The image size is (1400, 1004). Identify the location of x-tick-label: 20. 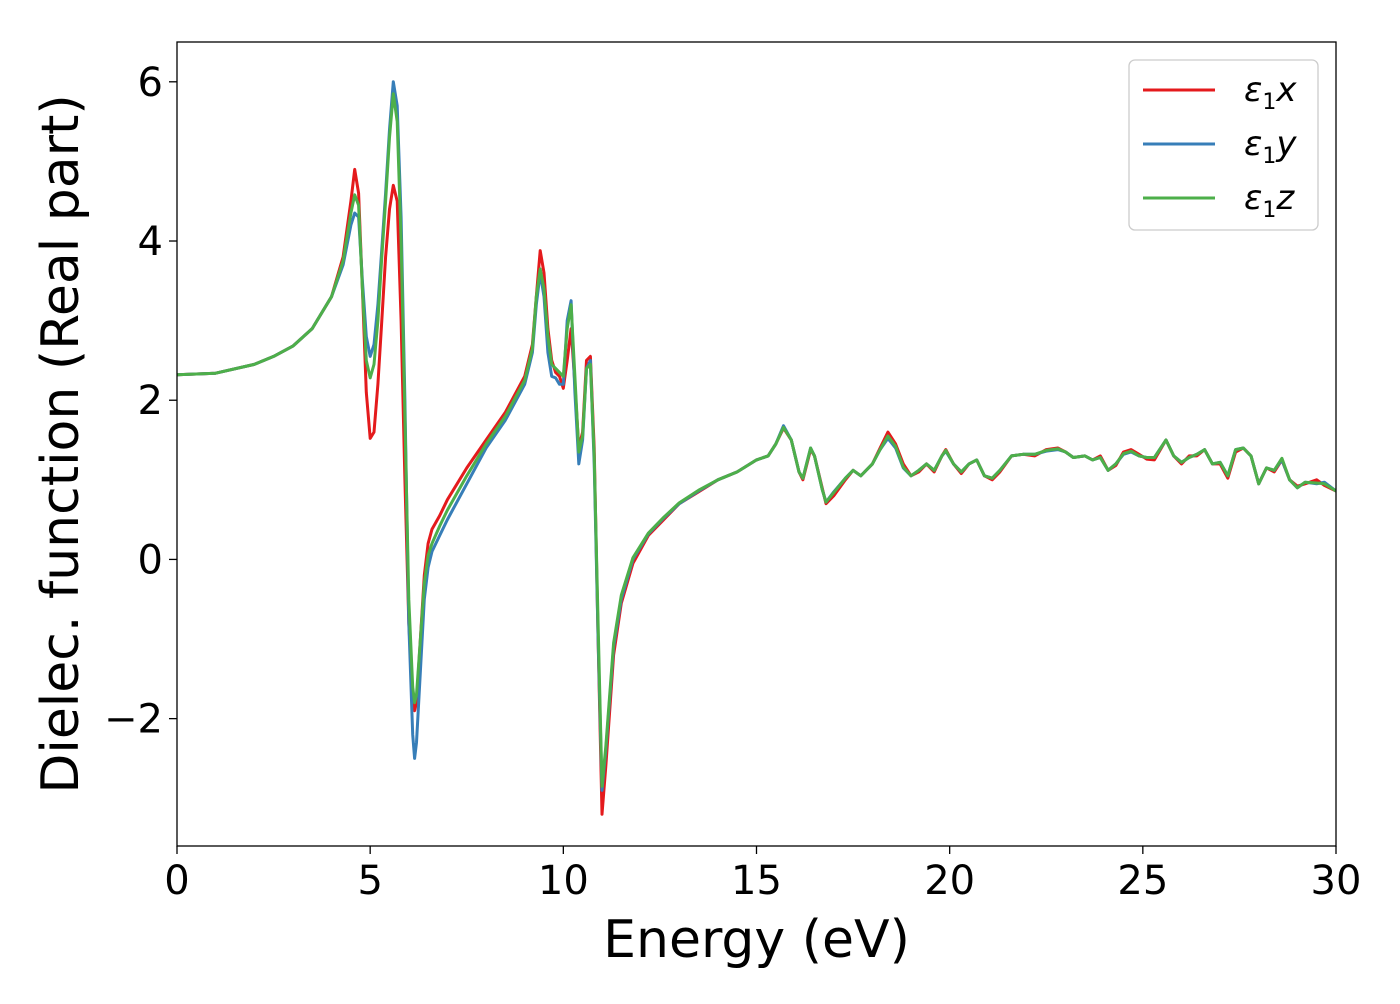
(949, 881).